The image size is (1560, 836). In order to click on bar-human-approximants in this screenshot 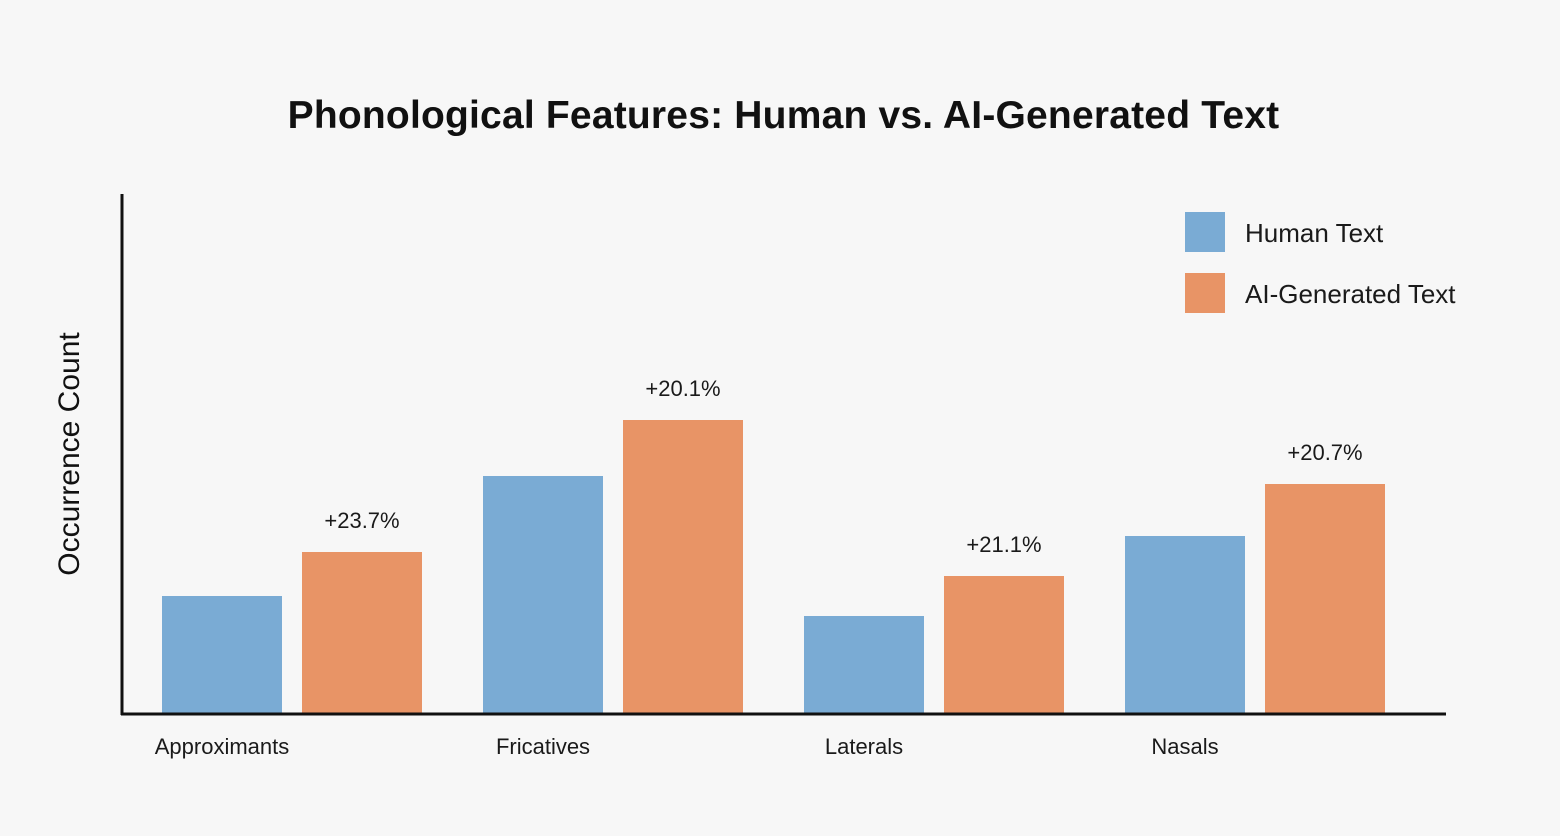, I will do `click(222, 655)`.